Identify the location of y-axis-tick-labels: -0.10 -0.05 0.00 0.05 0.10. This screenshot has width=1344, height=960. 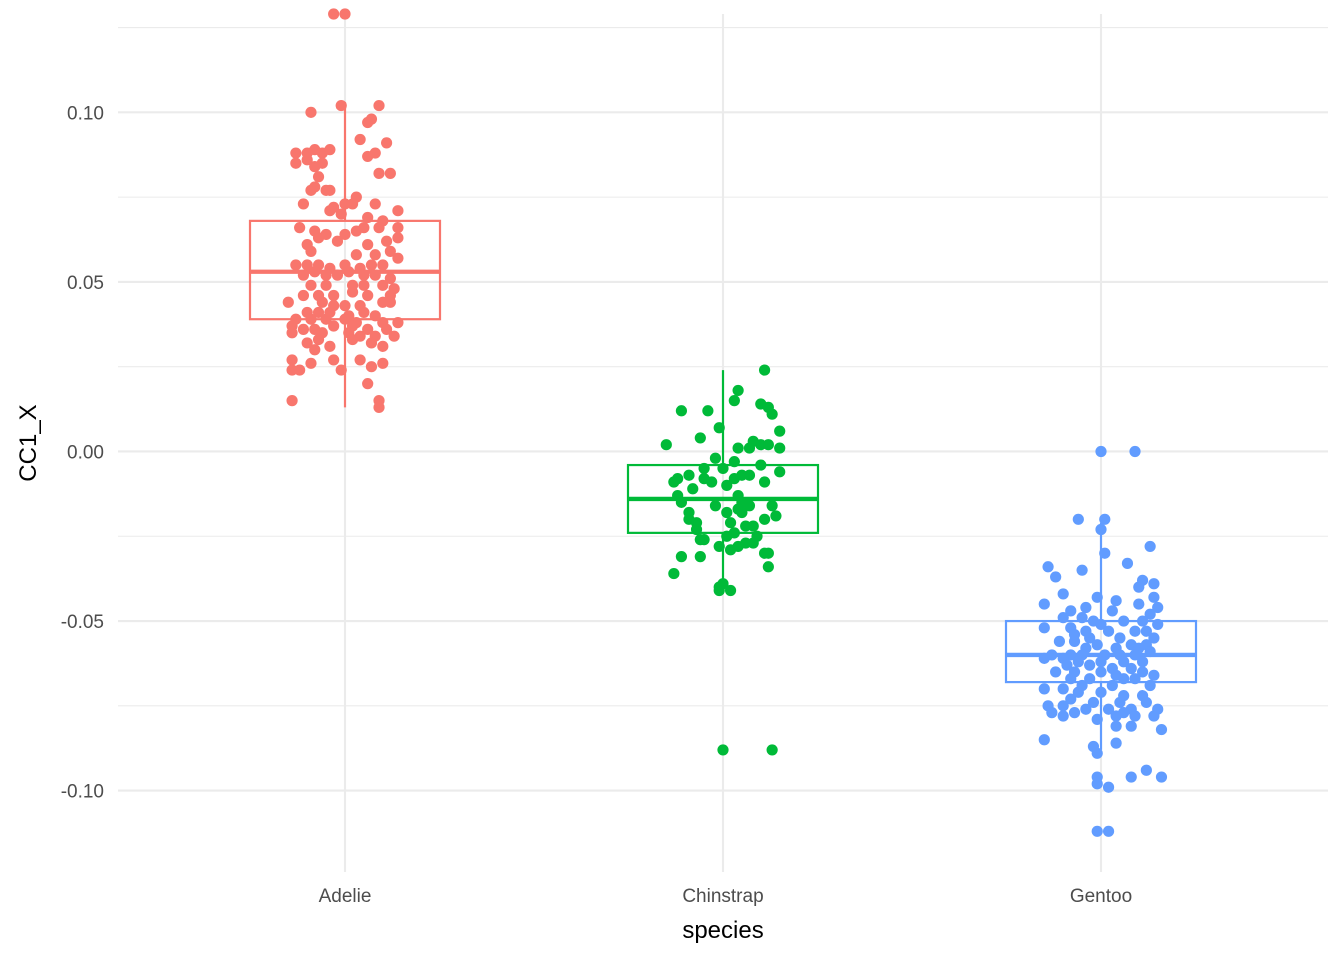
(82, 452).